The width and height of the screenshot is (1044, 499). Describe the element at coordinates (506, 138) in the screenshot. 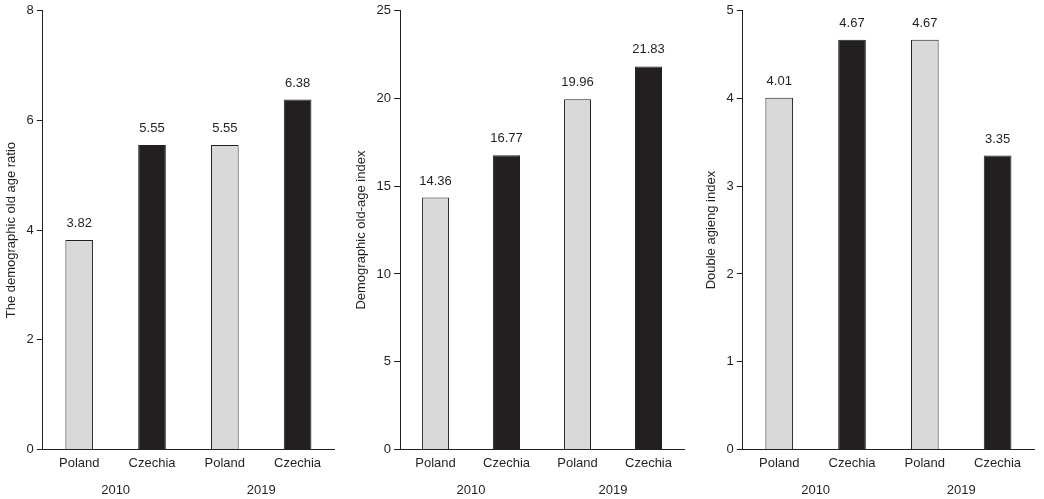

I see `data-label: 16.77` at that location.